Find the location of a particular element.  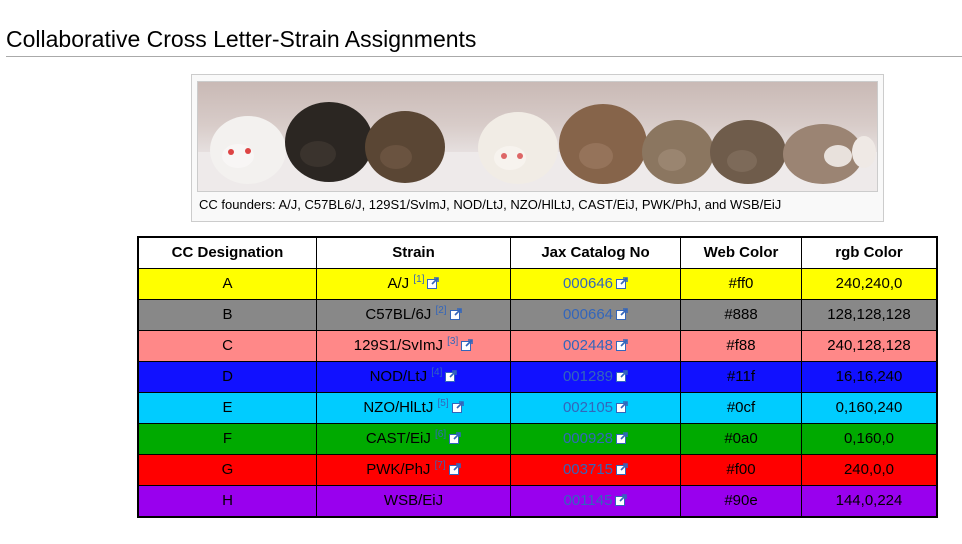

strain-name: A/J is located at coordinates (398, 283).